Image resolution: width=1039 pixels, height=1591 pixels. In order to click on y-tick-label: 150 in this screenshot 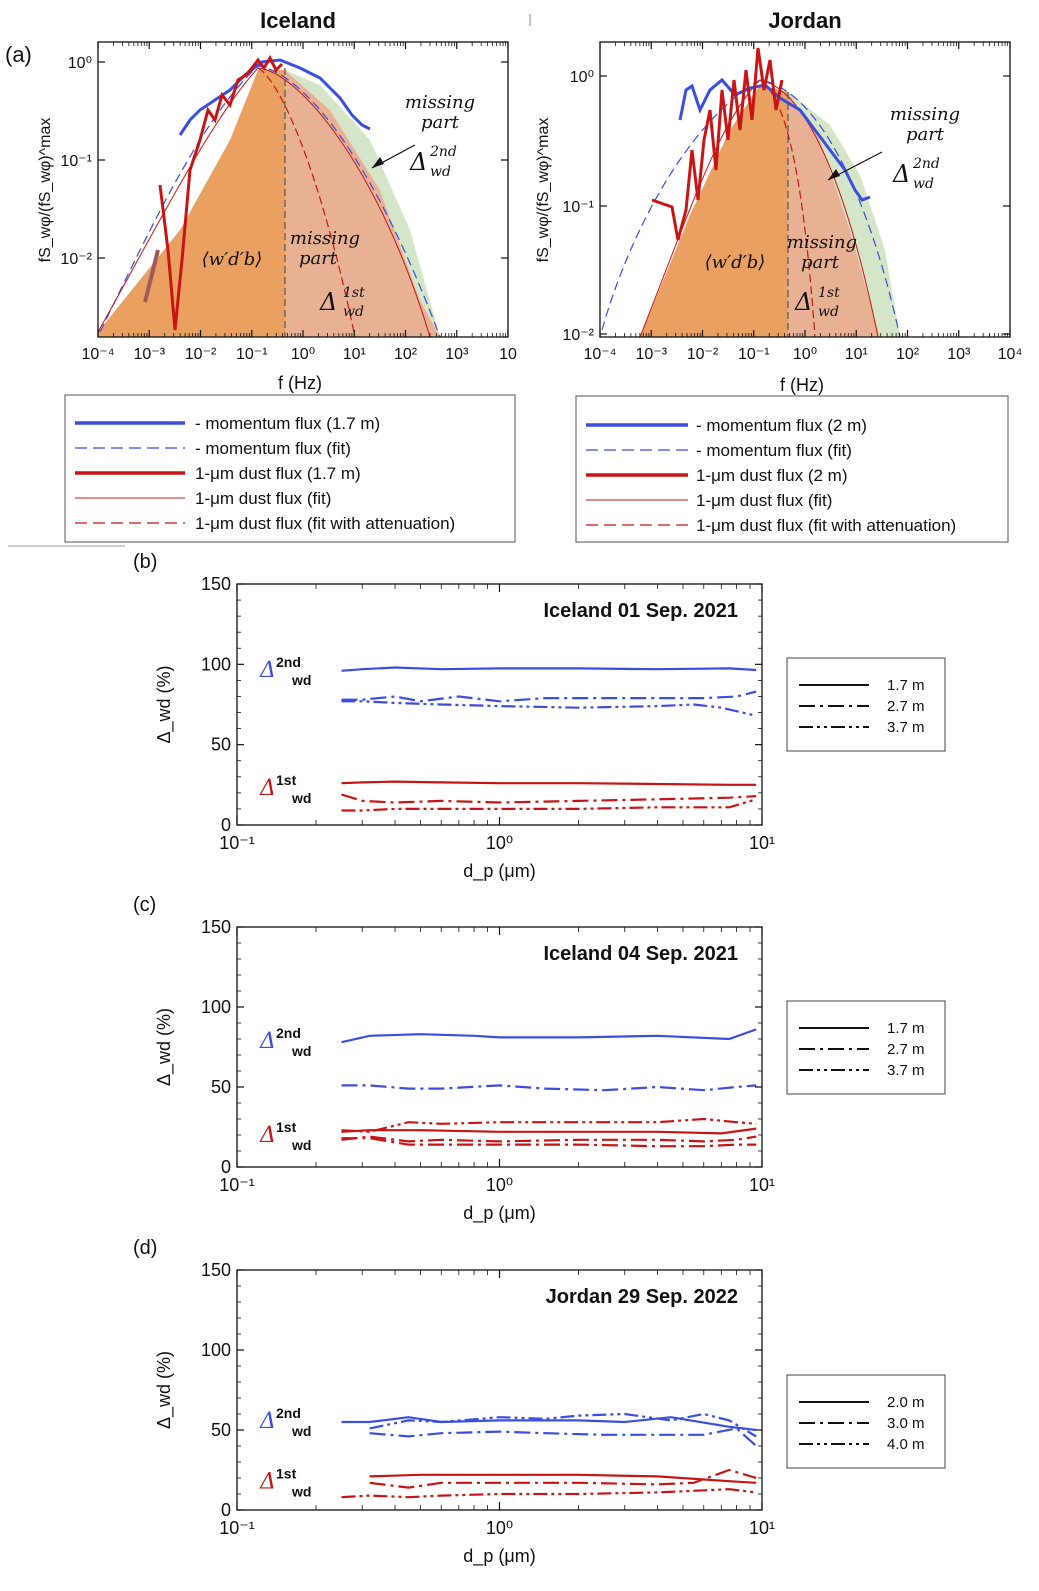, I will do `click(216, 927)`.